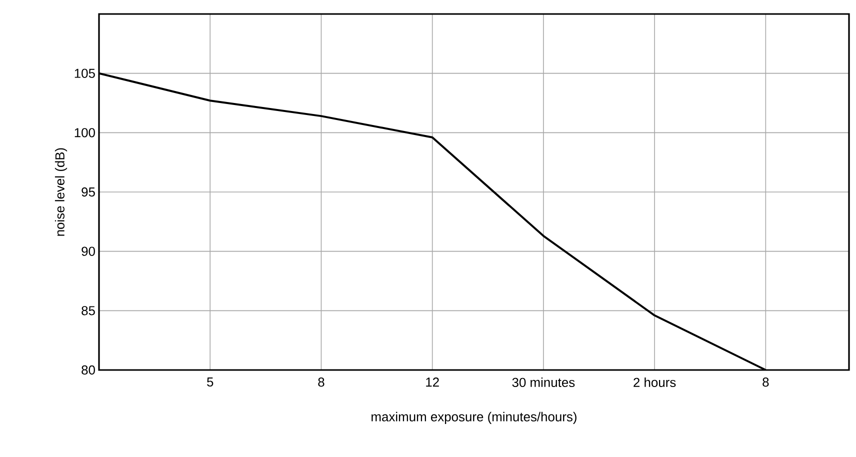  Describe the element at coordinates (84, 73) in the screenshot. I see `y-tick-label: 105` at that location.